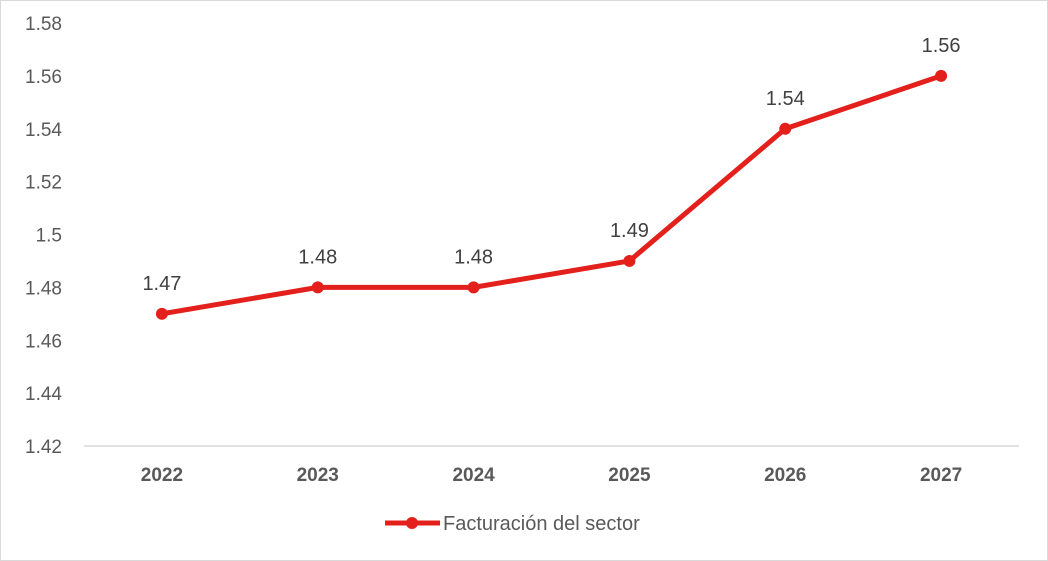 The height and width of the screenshot is (561, 1048). I want to click on legend-label: Facturación del sector, so click(541, 524).